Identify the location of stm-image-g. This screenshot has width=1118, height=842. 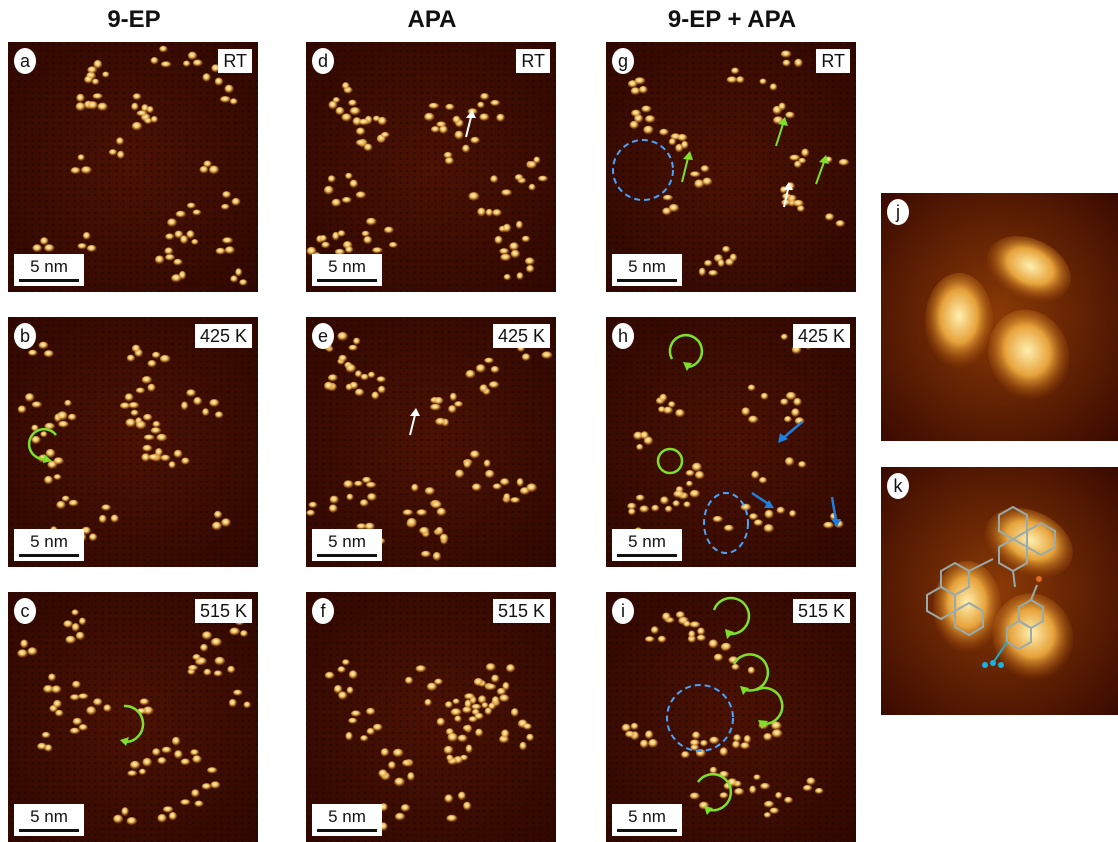
(731, 167).